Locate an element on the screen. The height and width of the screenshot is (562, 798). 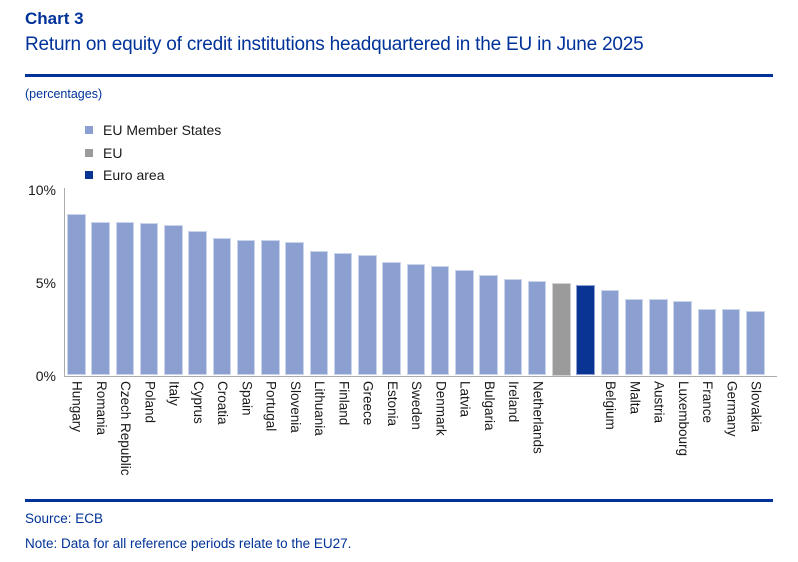
bar-finland is located at coordinates (343, 314).